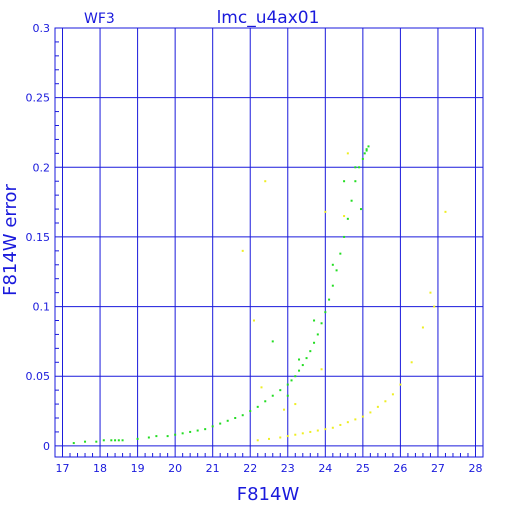  Describe the element at coordinates (288, 468) in the screenshot. I see `x-tick-label: 23` at that location.